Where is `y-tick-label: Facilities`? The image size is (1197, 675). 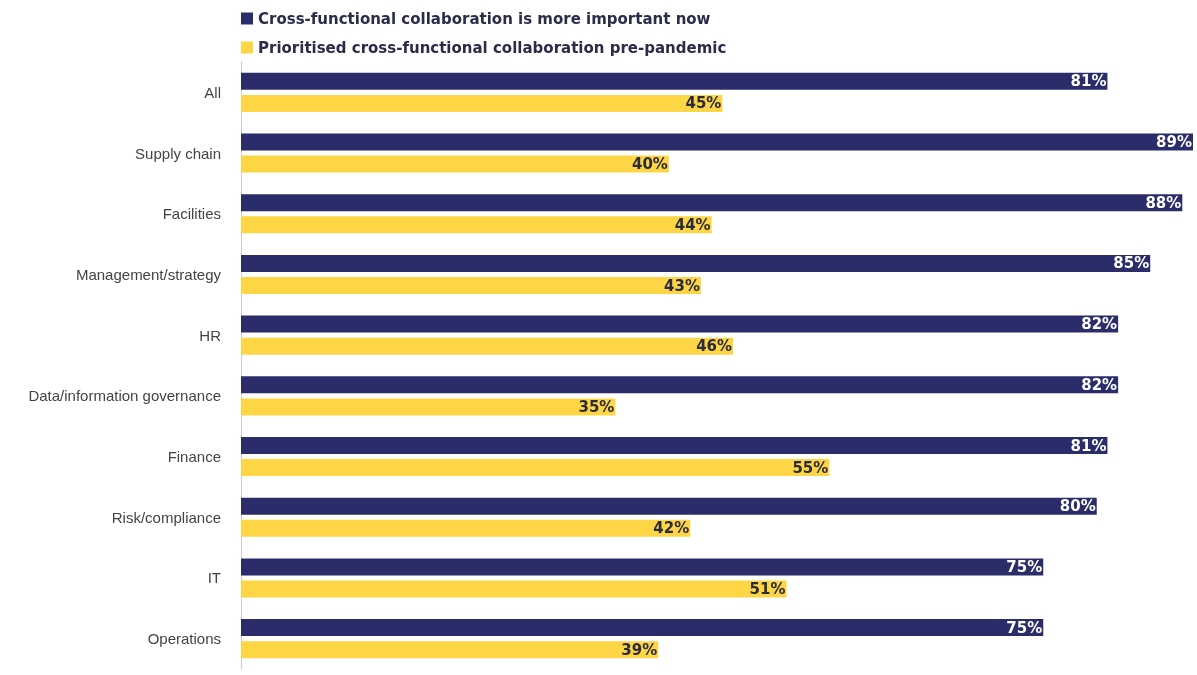 y-tick-label: Facilities is located at coordinates (191, 214).